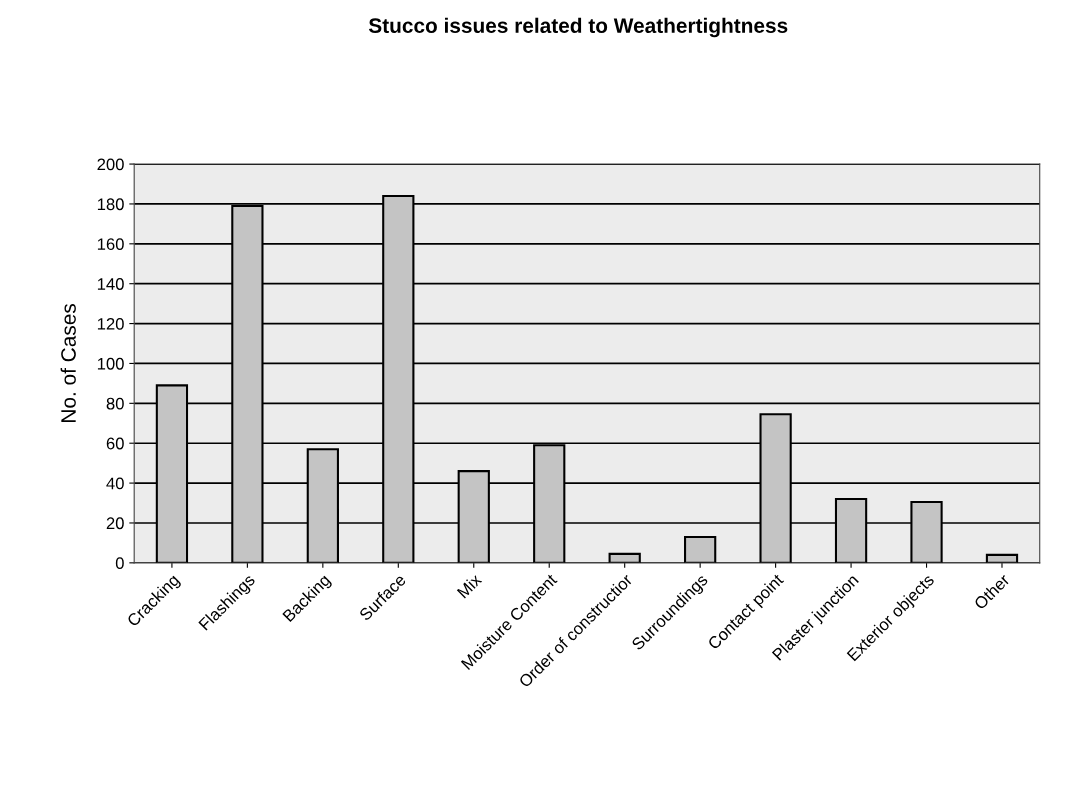 Image resolution: width=1091 pixels, height=785 pixels. I want to click on y-tick-label: 20, so click(115, 523).